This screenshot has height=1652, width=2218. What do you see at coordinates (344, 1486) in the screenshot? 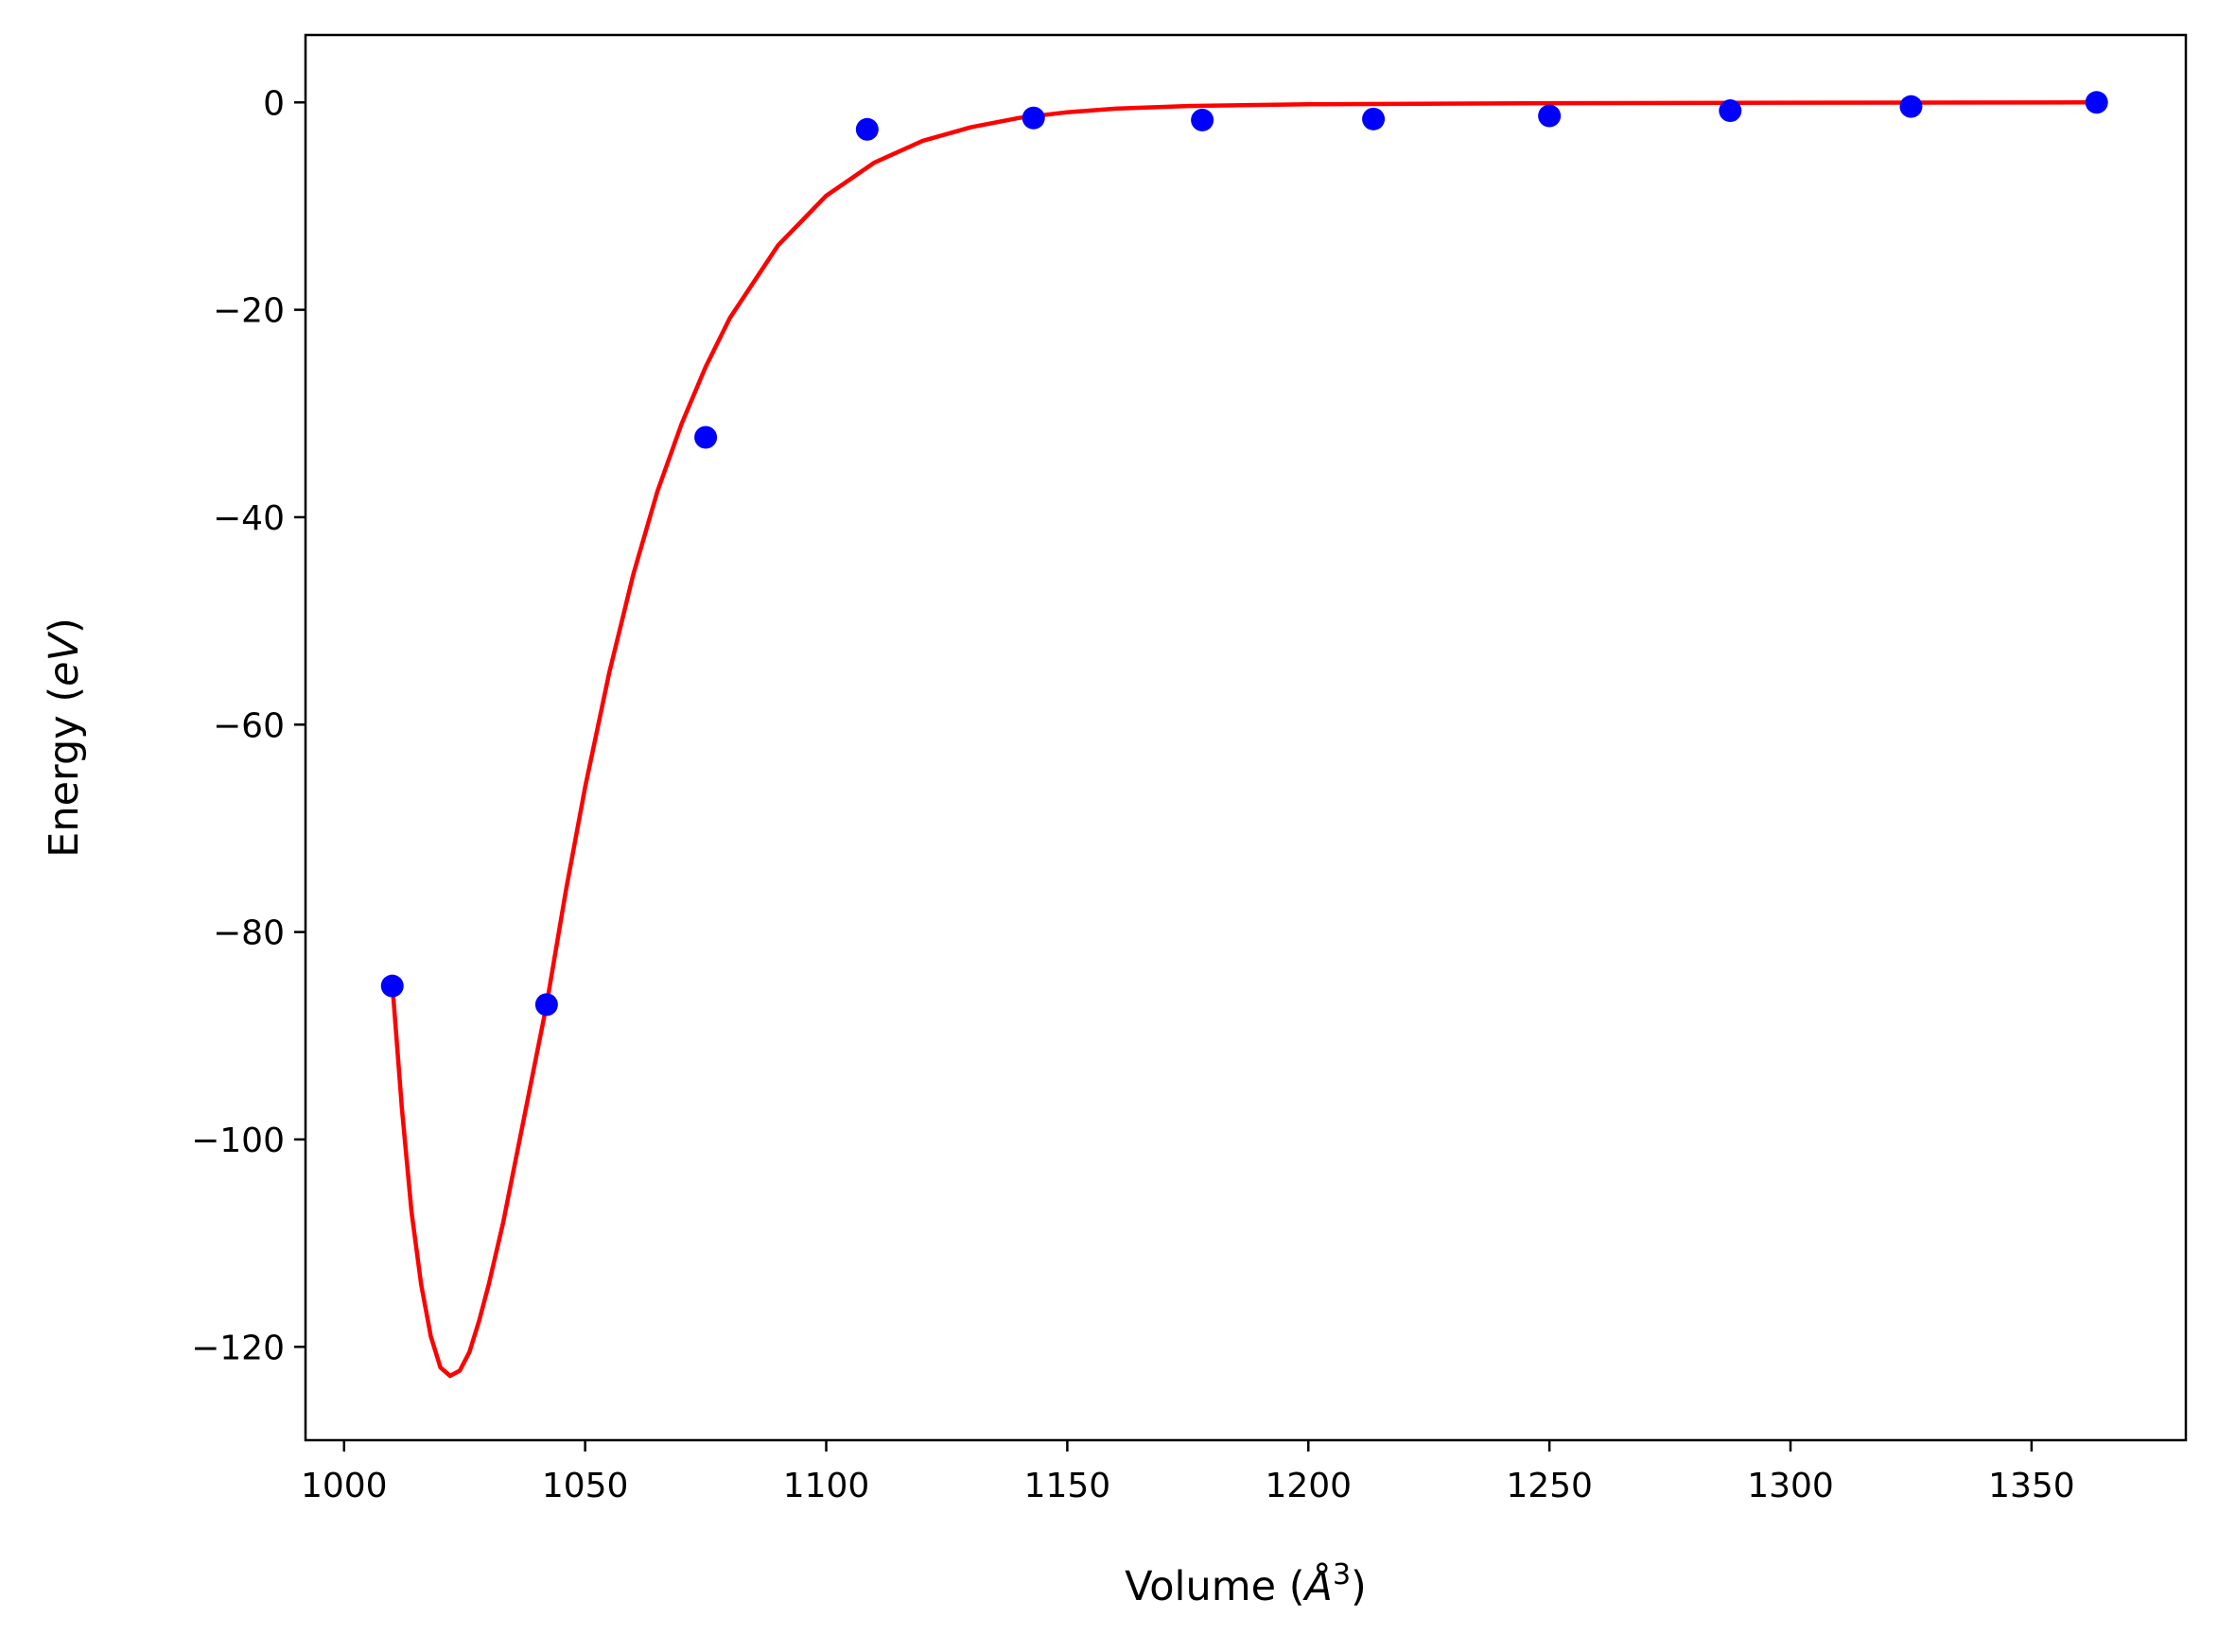
I see `x-tick-label: 1000` at bounding box center [344, 1486].